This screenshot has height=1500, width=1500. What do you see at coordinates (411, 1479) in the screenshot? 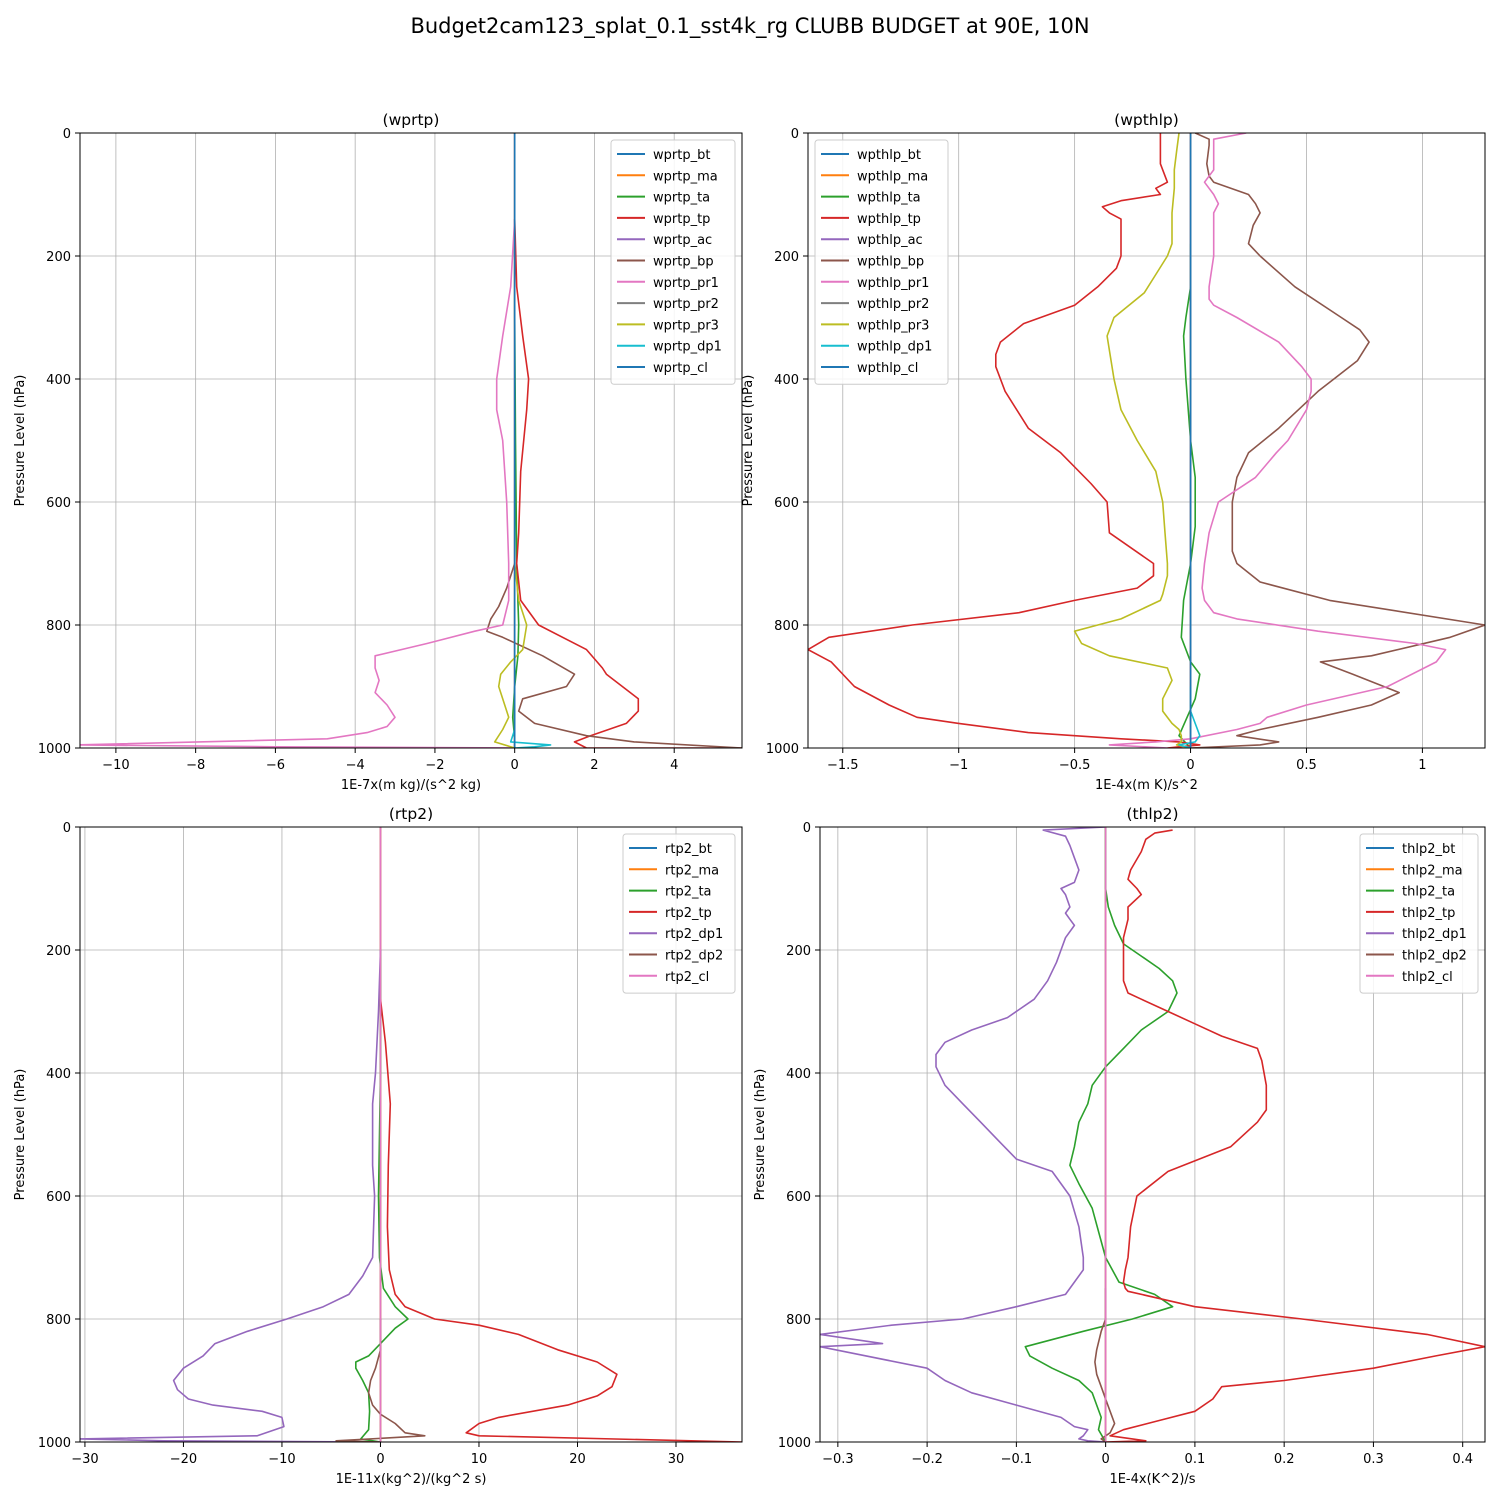
I see `x-axis-label: 1E-11x(kg^2)/(kg^2 s)` at bounding box center [411, 1479].